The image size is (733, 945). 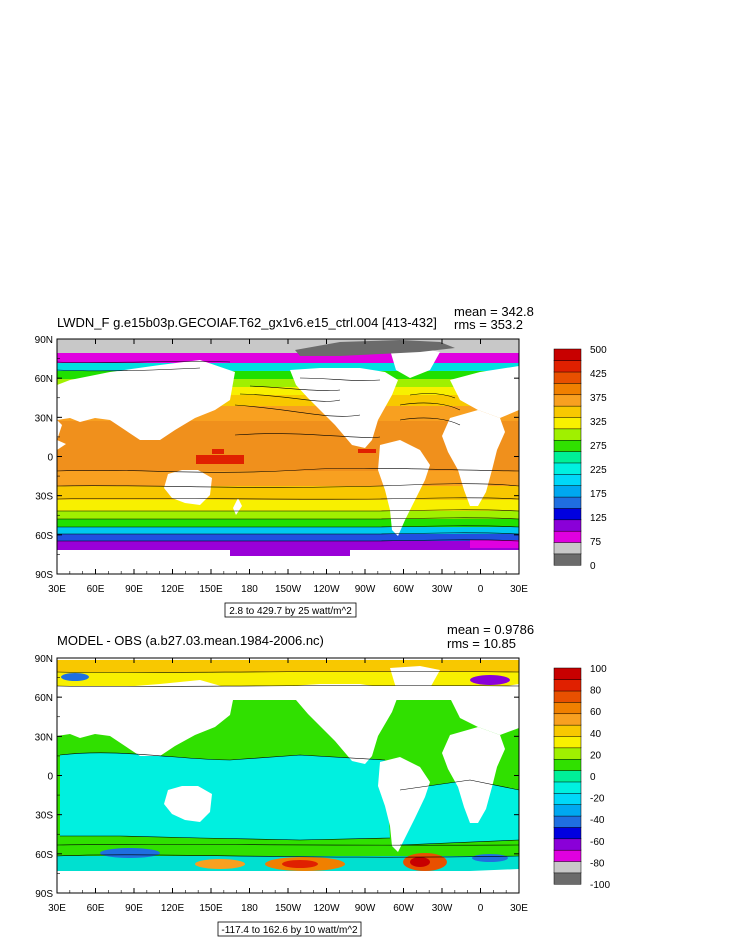 I want to click on colorbar-label: -100, so click(x=600, y=885).